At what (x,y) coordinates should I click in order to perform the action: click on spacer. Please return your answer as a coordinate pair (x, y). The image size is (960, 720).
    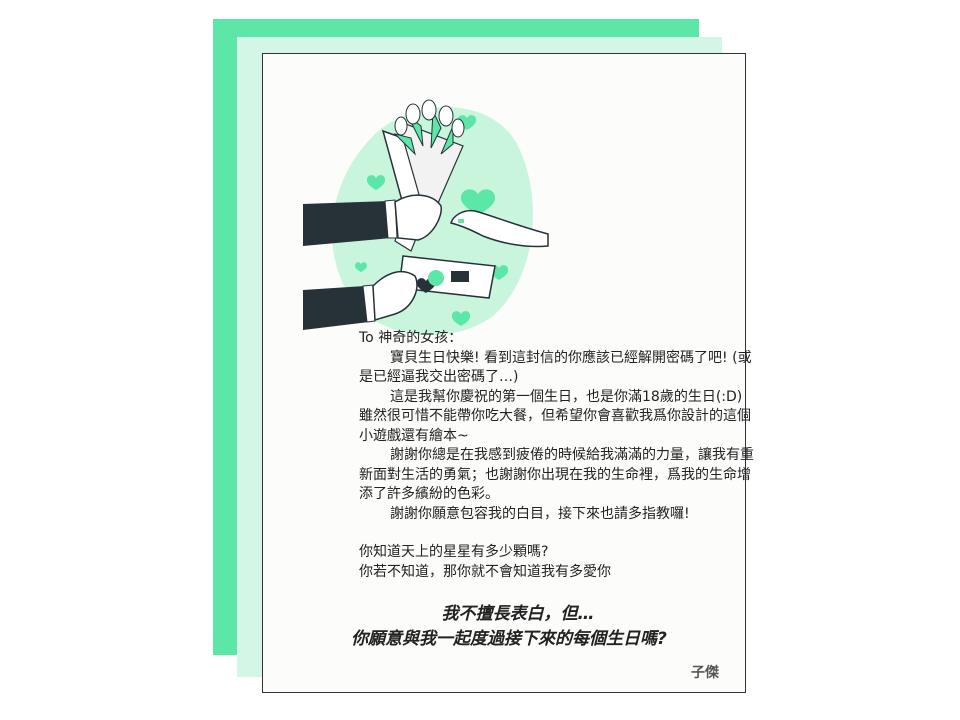
    Looking at the image, I should click on (559, 533).